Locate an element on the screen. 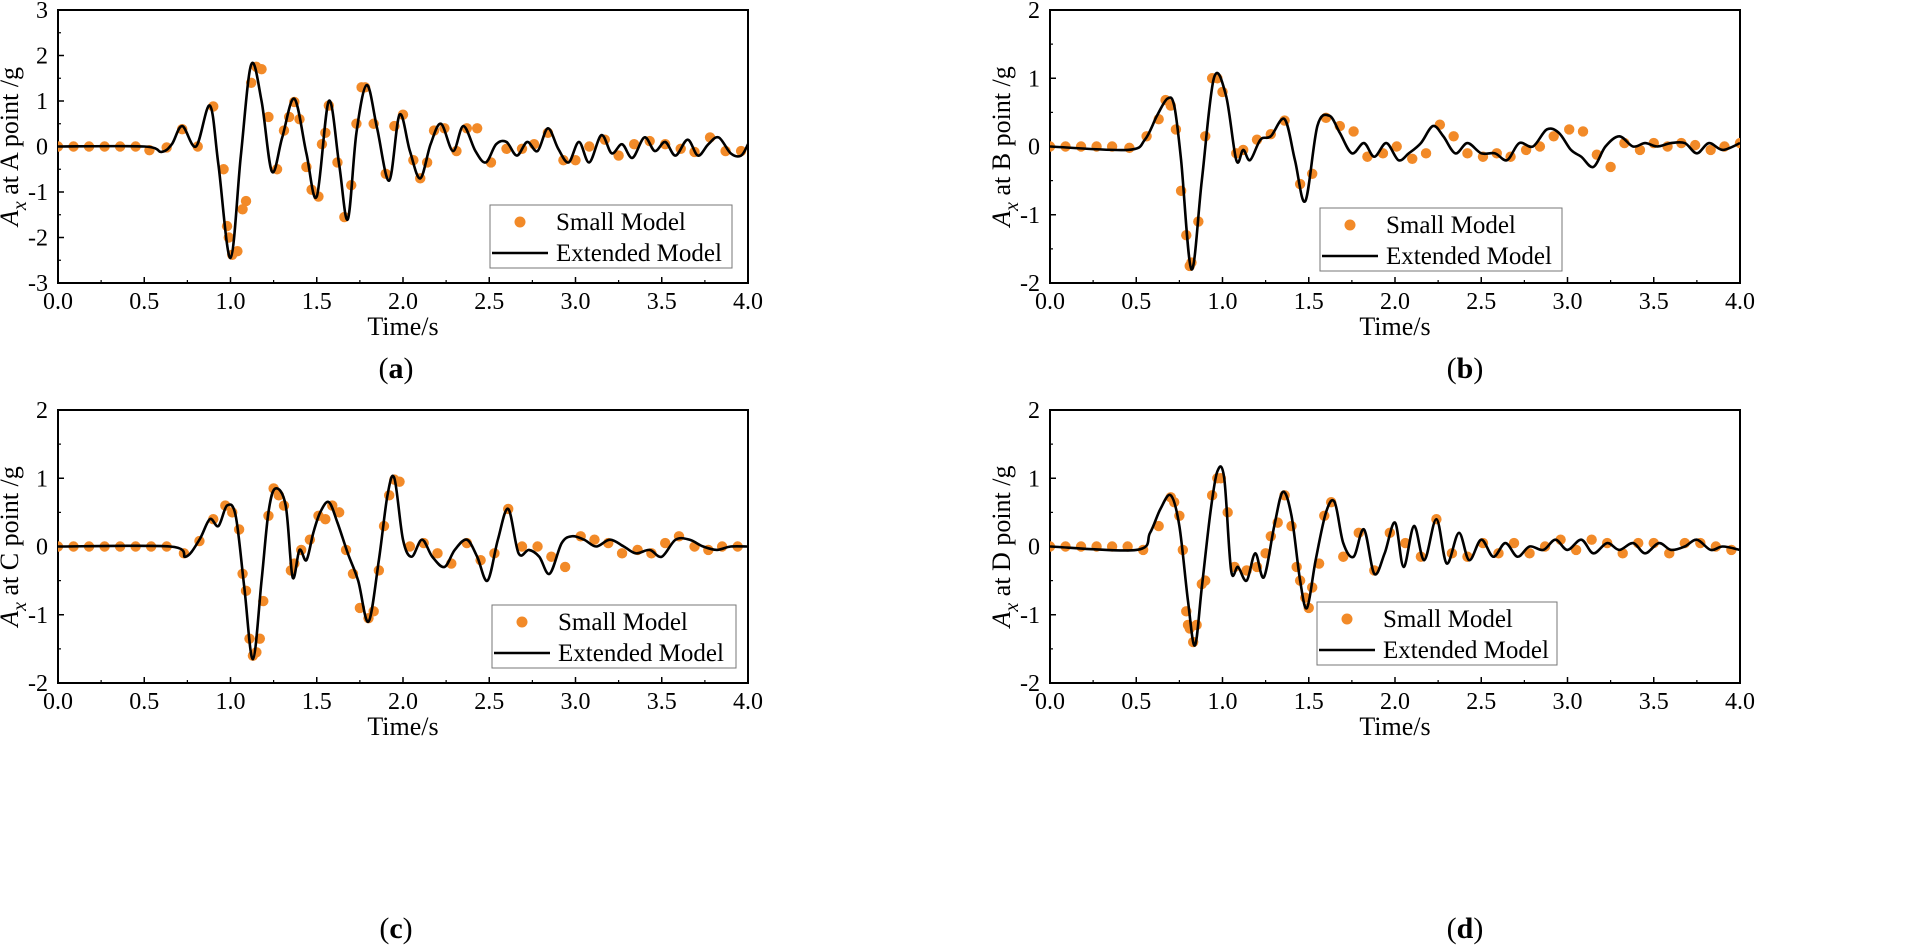 The image size is (1910, 952). caption-letter: a is located at coordinates (396, 368).